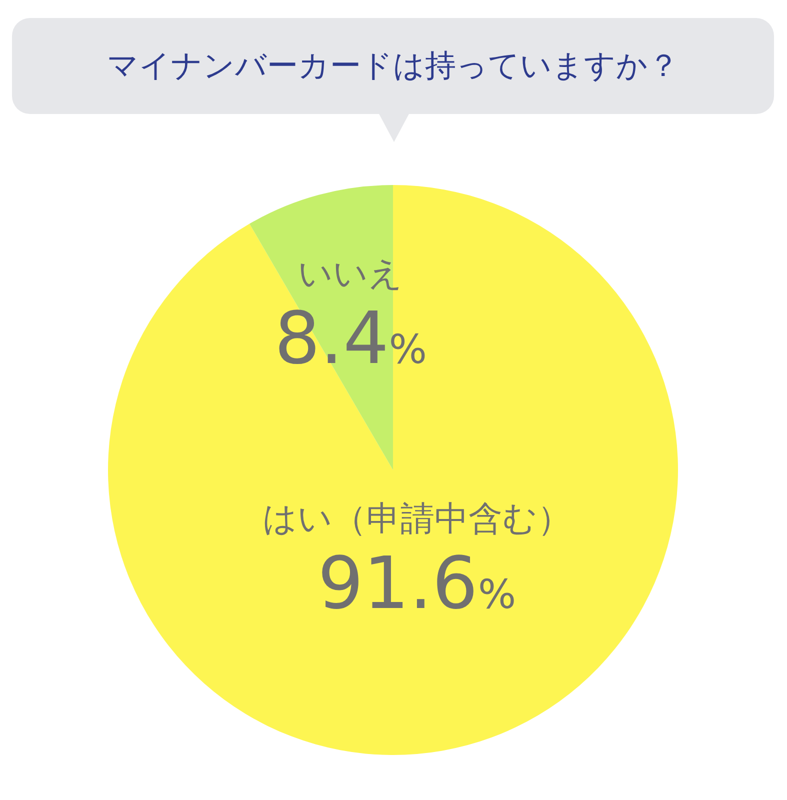 This screenshot has width=787, height=800. Describe the element at coordinates (393, 66) in the screenshot. I see `chart-title: マイナンバーカードは持っていますか？` at that location.